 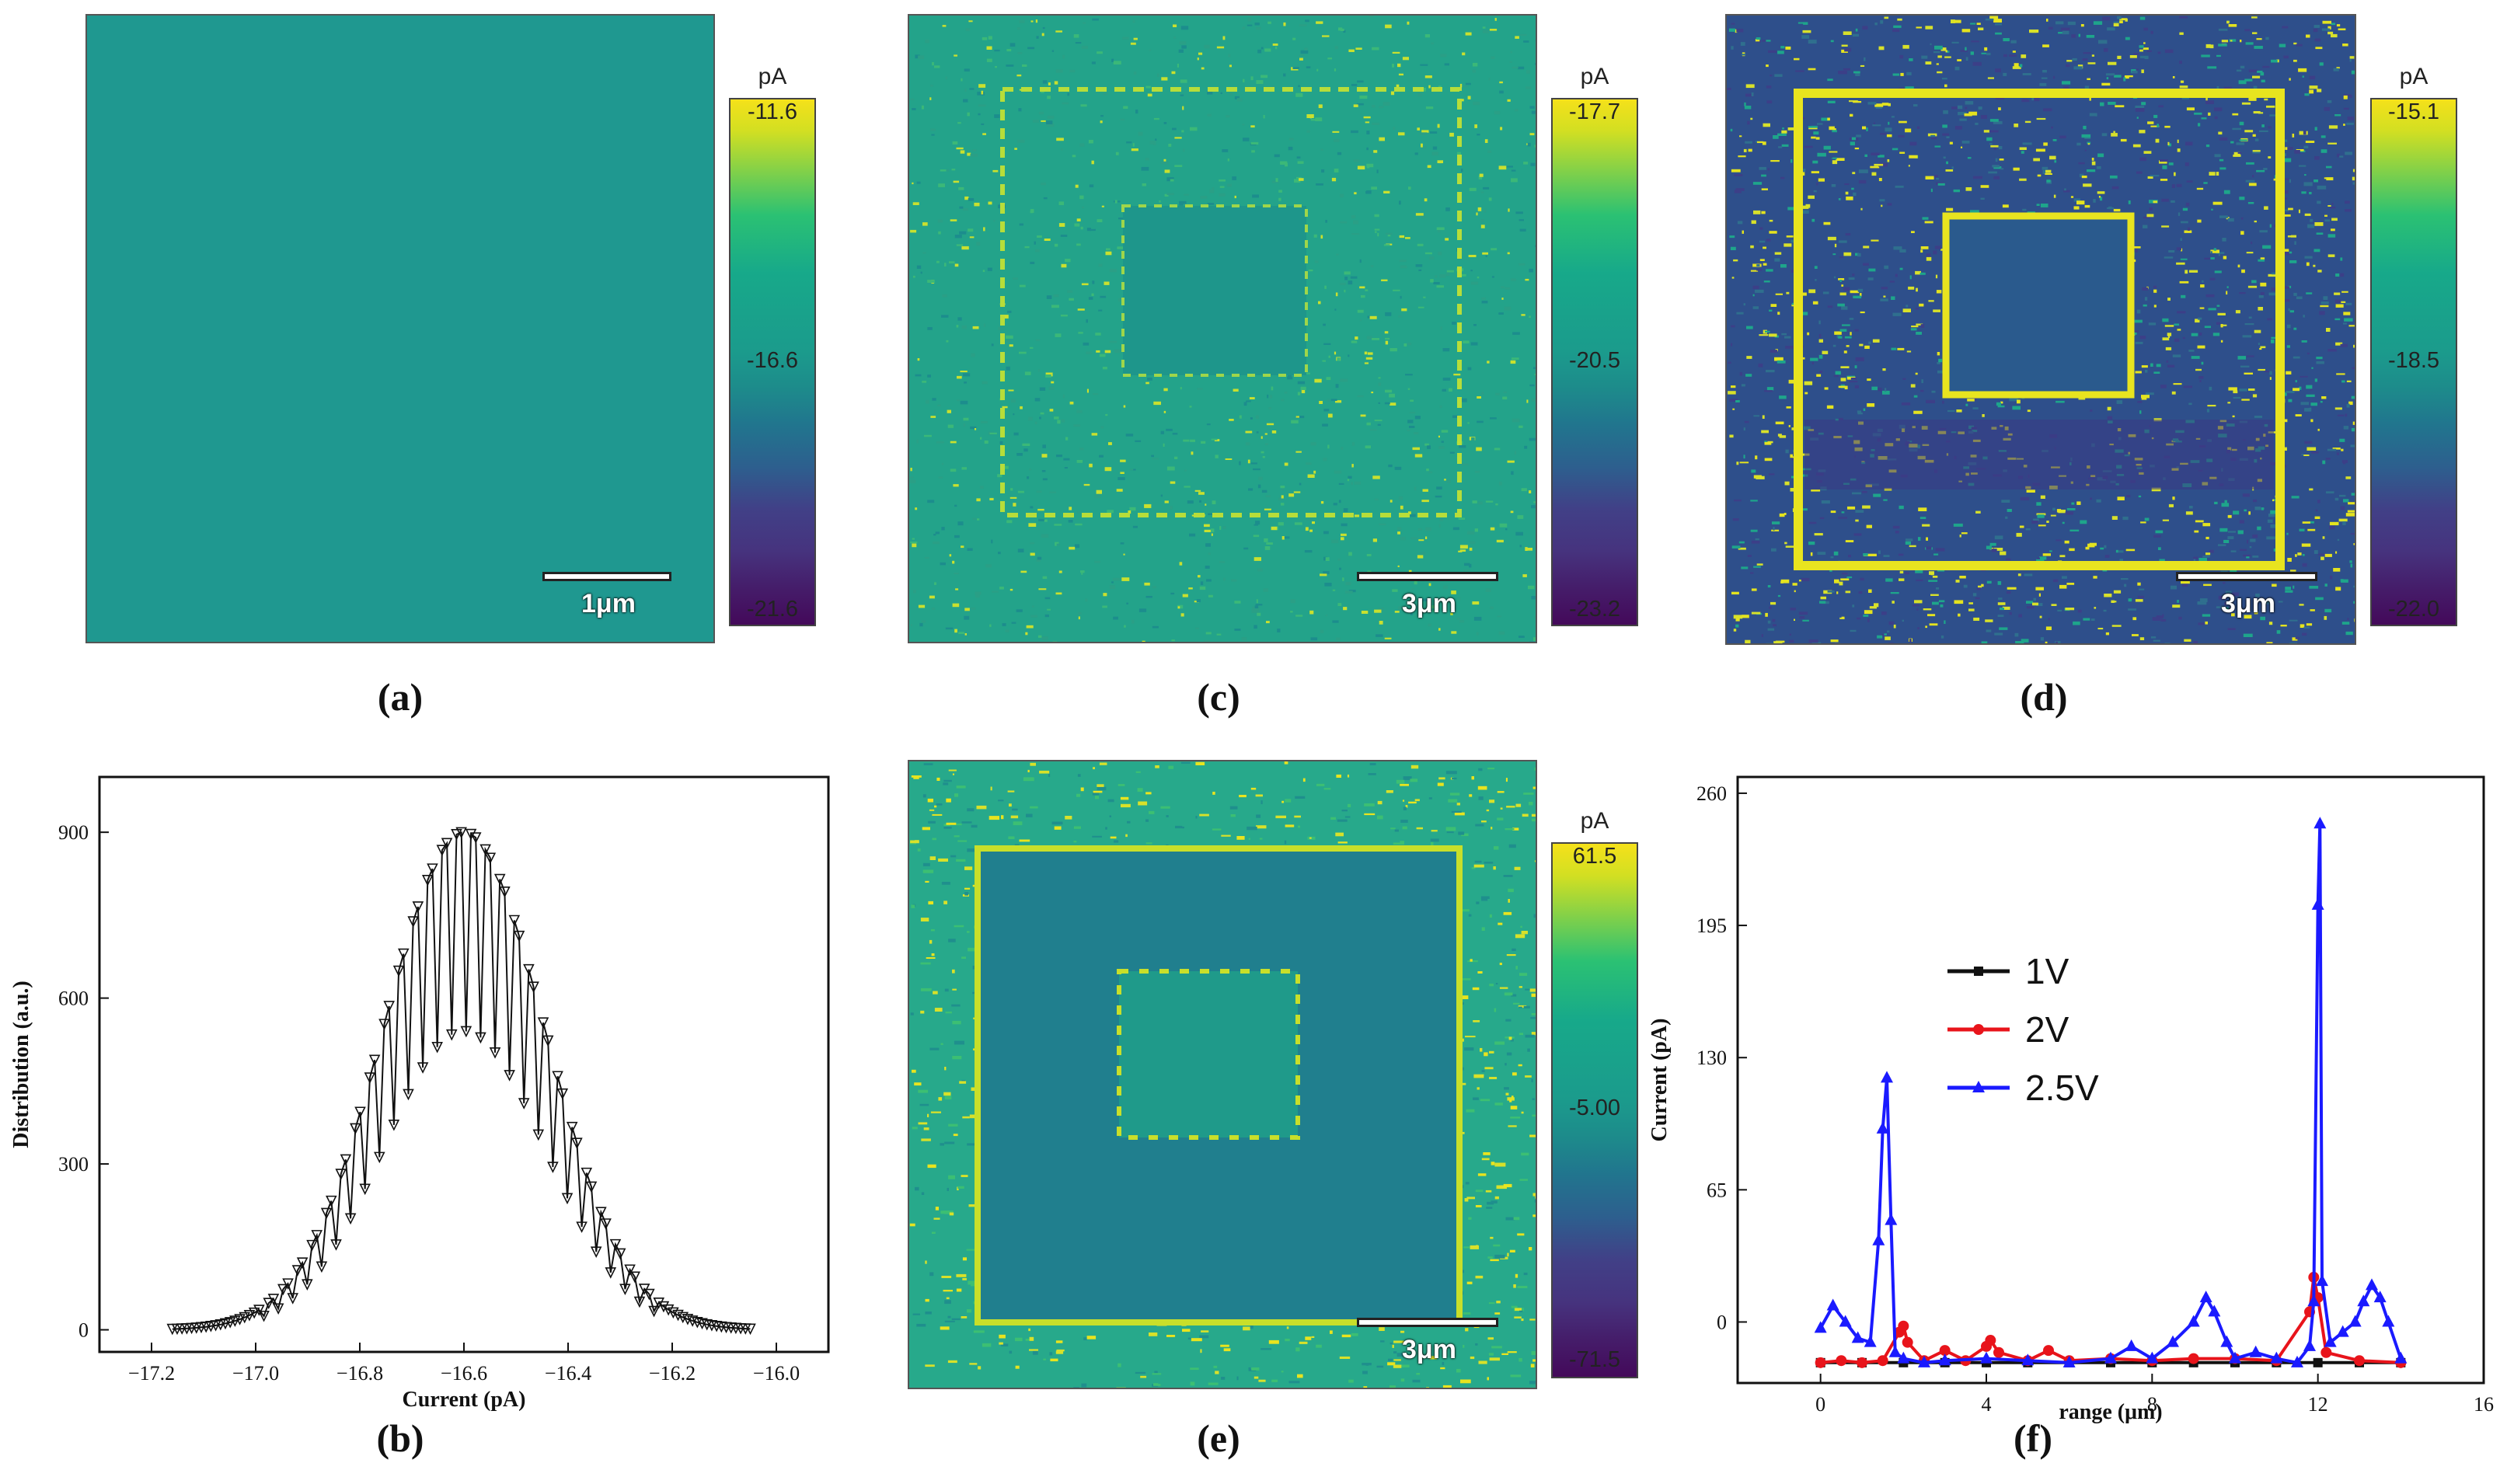 I want to click on colorbar-a-max: -11.6, so click(x=773, y=111).